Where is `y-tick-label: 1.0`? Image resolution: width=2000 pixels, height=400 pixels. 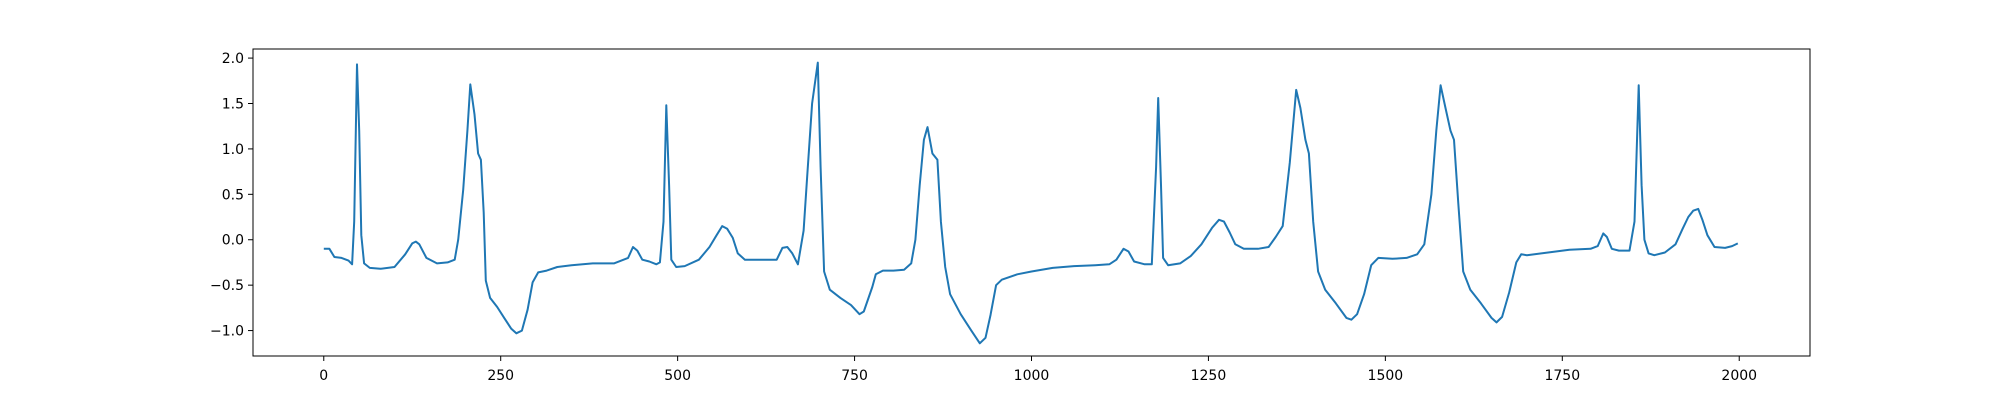 y-tick-label: 1.0 is located at coordinates (233, 150).